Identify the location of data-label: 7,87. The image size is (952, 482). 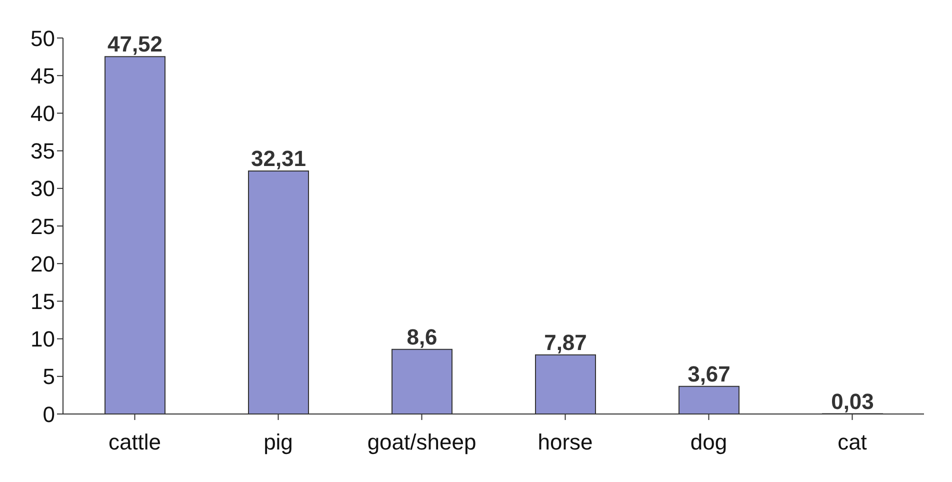
(565, 342).